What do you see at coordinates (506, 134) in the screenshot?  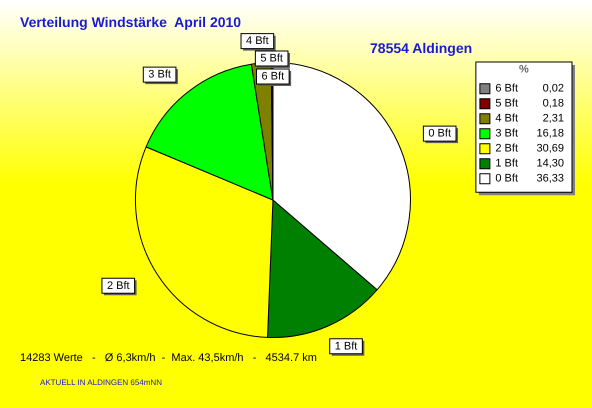 I see `legend-label: 3 Bft` at bounding box center [506, 134].